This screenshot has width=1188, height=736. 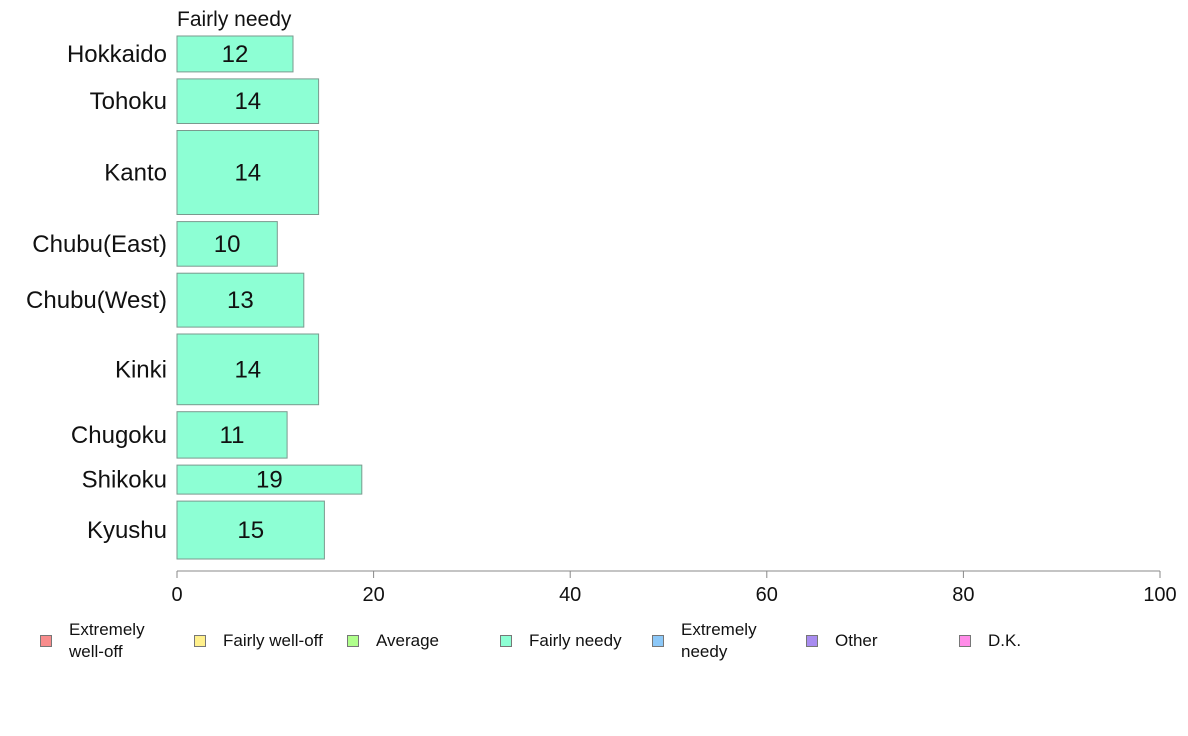 What do you see at coordinates (119, 435) in the screenshot?
I see `category-label: Chugoku` at bounding box center [119, 435].